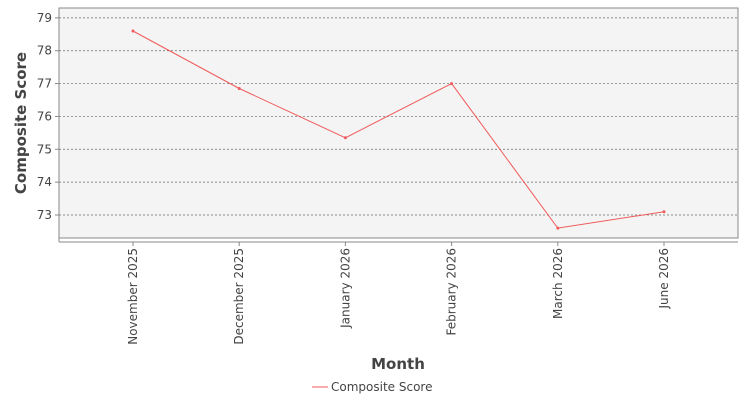  What do you see at coordinates (558, 283) in the screenshot?
I see `x-tick-label: March 2026` at bounding box center [558, 283].